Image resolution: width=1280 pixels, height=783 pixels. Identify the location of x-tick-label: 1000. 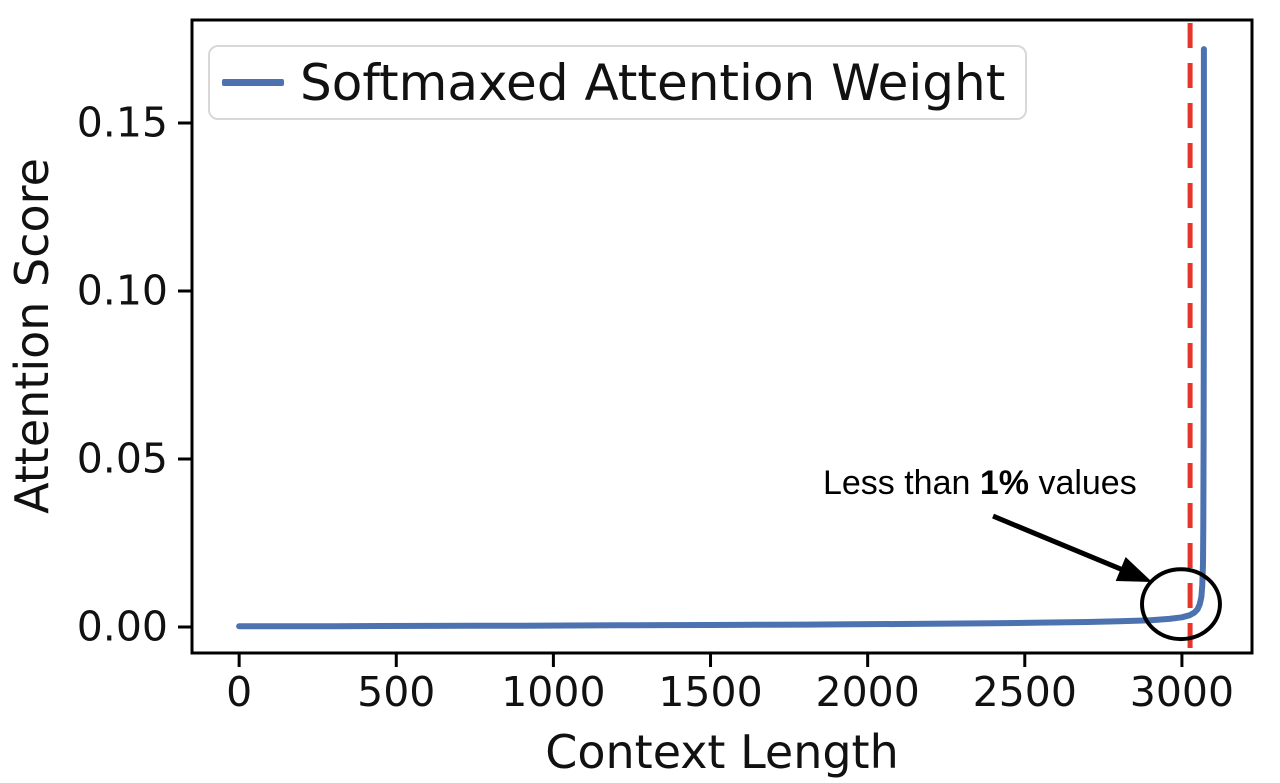
(553, 692).